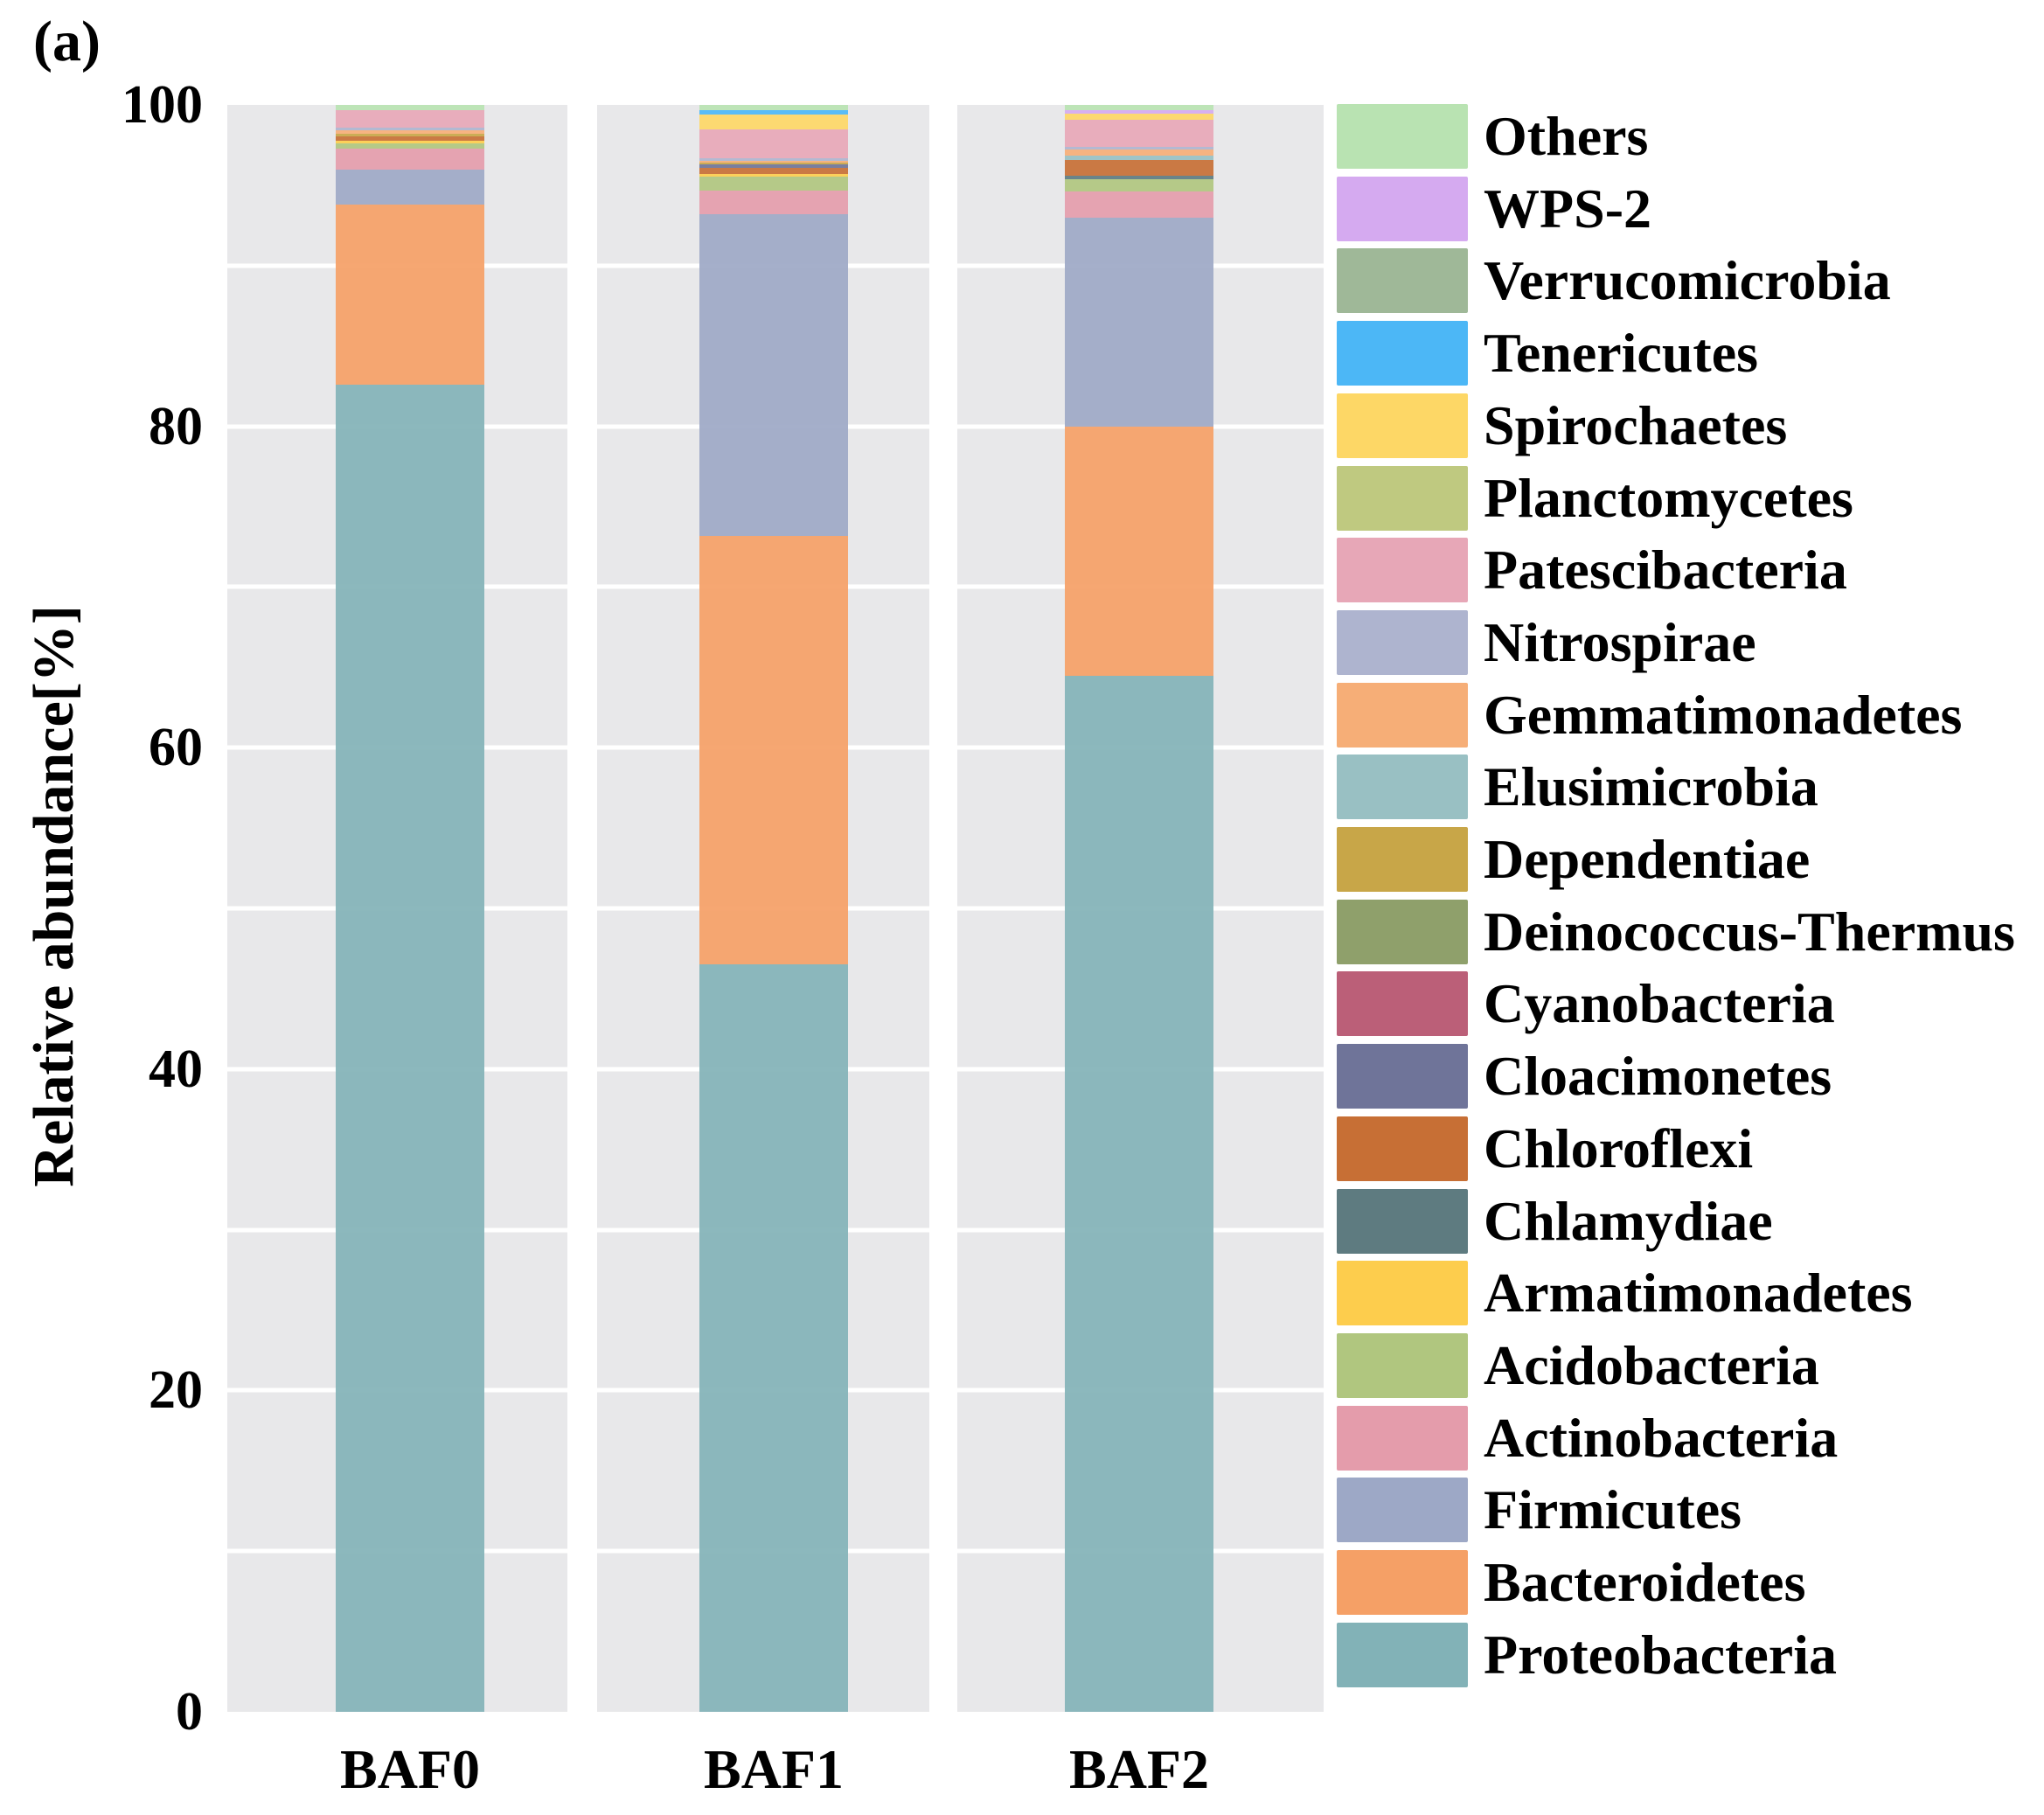 Image resolution: width=2044 pixels, height=1815 pixels. Describe the element at coordinates (176, 748) in the screenshot. I see `y-tick-label-60: 60` at that location.